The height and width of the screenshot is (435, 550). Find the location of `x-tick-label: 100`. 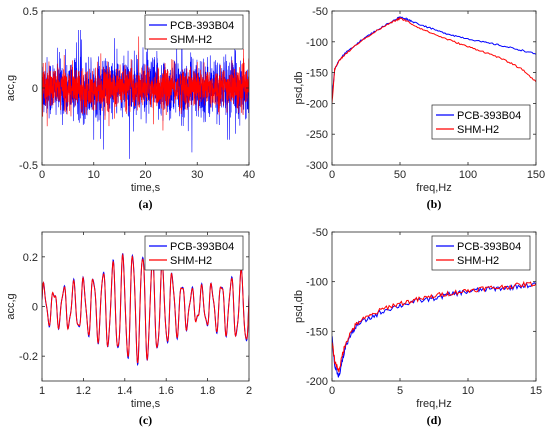

x-tick-label: 100 is located at coordinates (468, 175).